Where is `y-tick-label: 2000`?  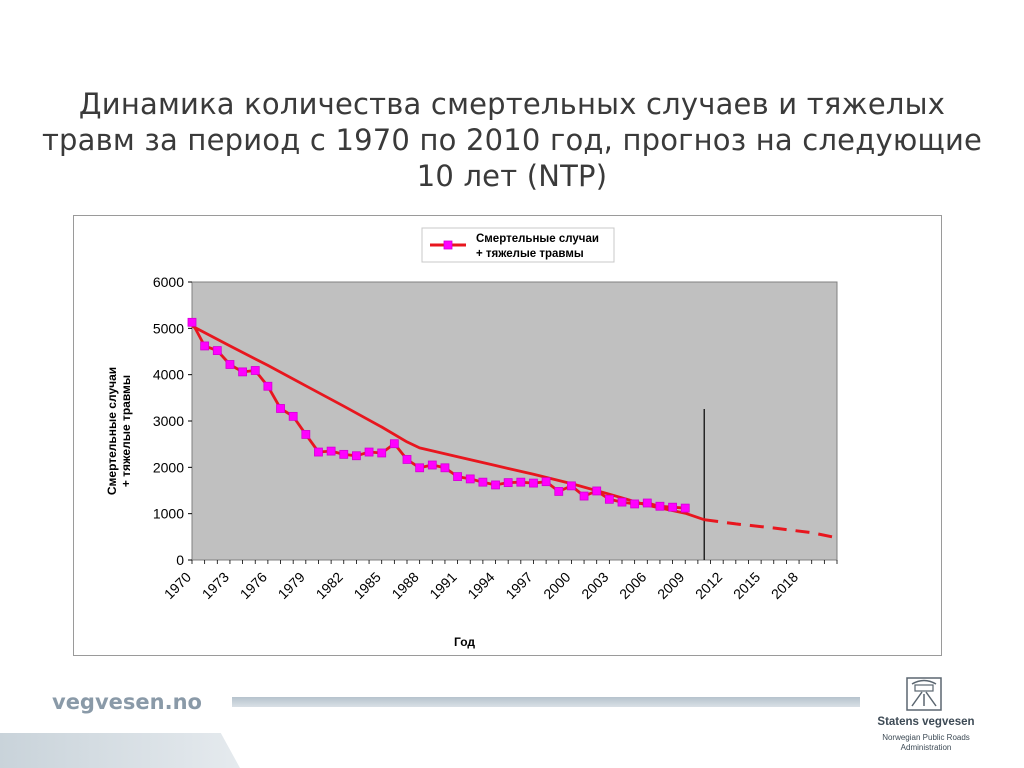
y-tick-label: 2000 is located at coordinates (168, 467).